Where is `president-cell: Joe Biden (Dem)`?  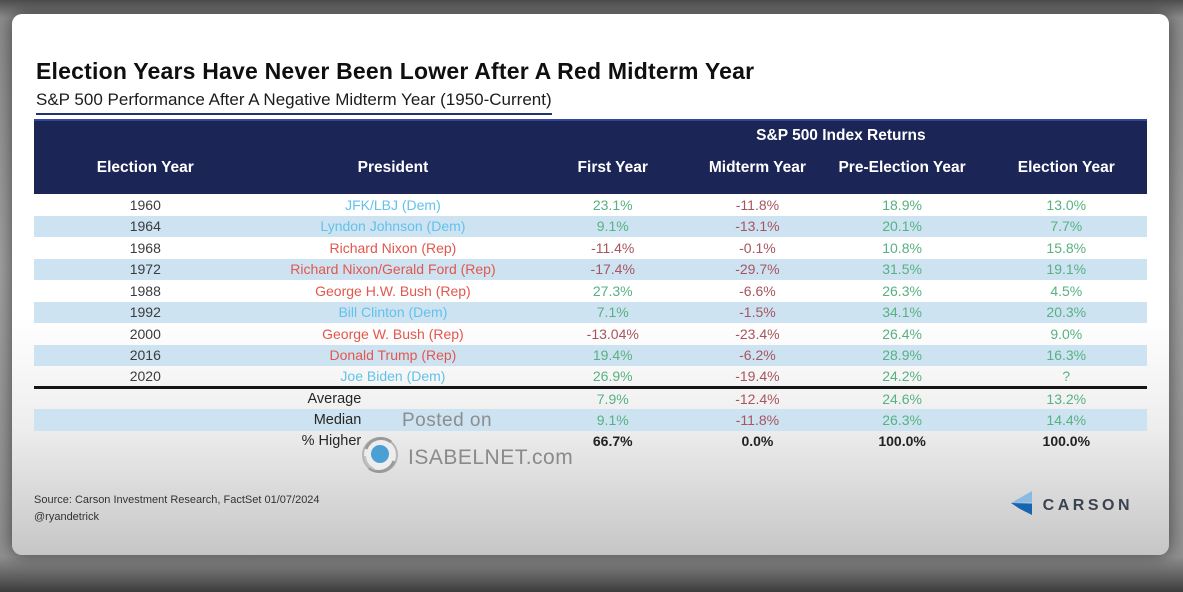
president-cell: Joe Biden (Dem) is located at coordinates (393, 376).